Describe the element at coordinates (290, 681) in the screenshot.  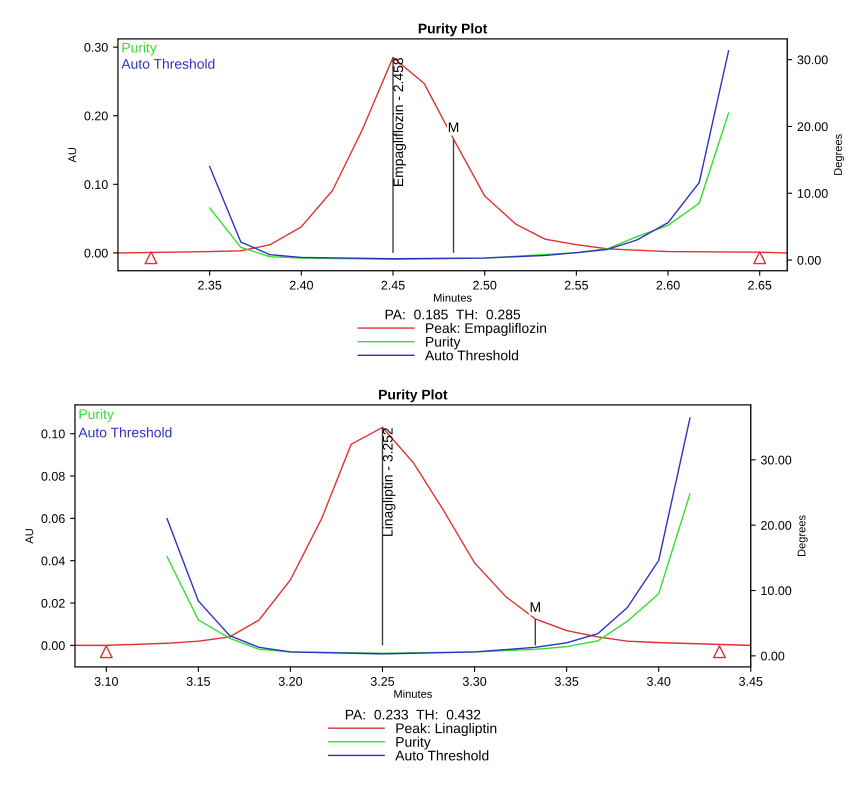
I see `x-tick-label: 3.20` at that location.